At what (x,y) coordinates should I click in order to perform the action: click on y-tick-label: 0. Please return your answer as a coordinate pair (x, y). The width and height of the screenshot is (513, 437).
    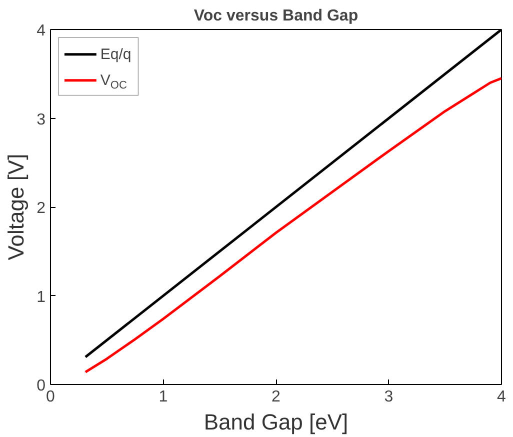
    Looking at the image, I should click on (41, 386).